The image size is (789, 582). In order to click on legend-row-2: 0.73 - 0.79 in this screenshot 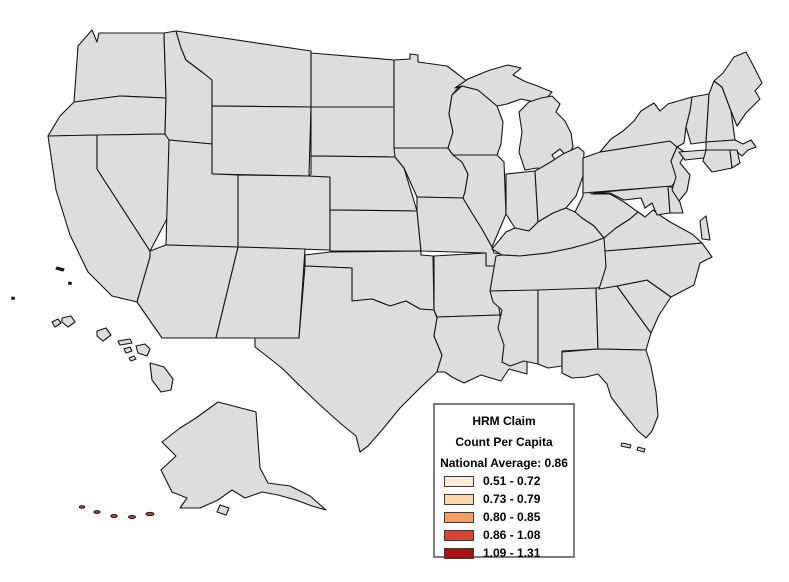, I will do `click(508, 499)`.